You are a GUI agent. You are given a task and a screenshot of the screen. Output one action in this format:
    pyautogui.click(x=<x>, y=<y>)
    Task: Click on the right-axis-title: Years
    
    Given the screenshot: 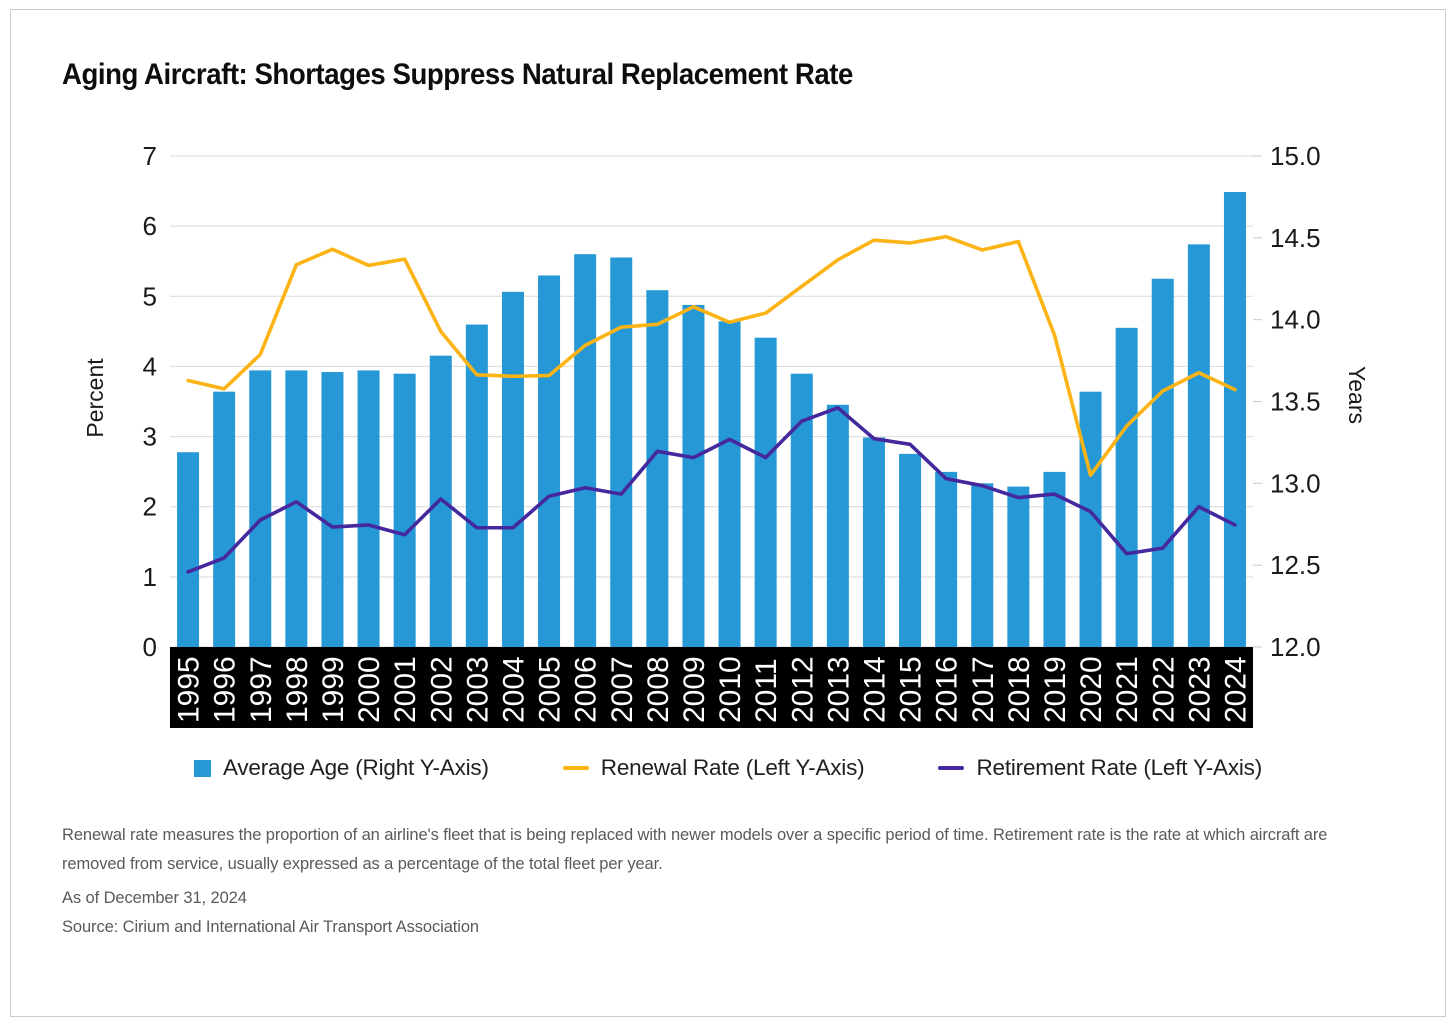 What is the action you would take?
    pyautogui.click(x=1357, y=395)
    